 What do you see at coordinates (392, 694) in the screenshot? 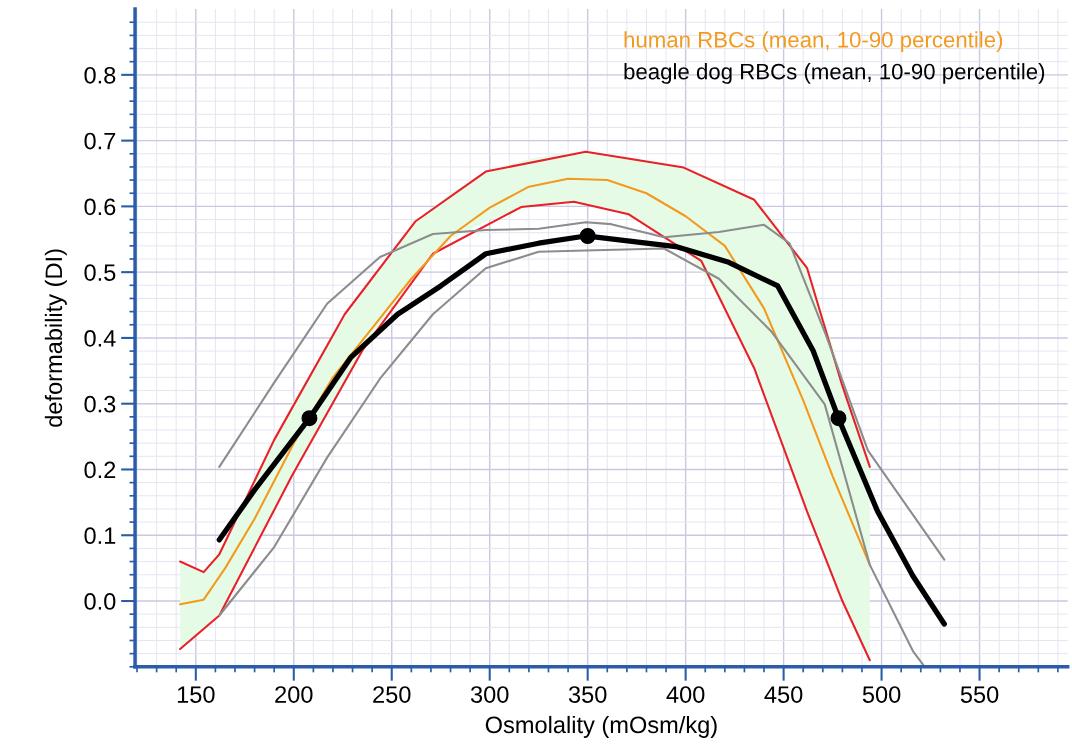
I see `x-tick-label: 250` at bounding box center [392, 694].